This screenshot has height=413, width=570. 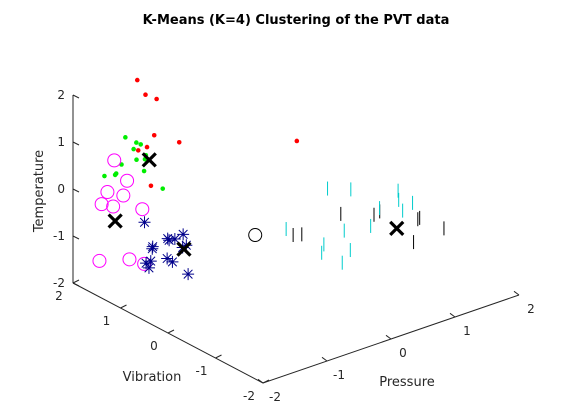 What do you see at coordinates (61, 189) in the screenshot?
I see `z-tick-label: 0` at bounding box center [61, 189].